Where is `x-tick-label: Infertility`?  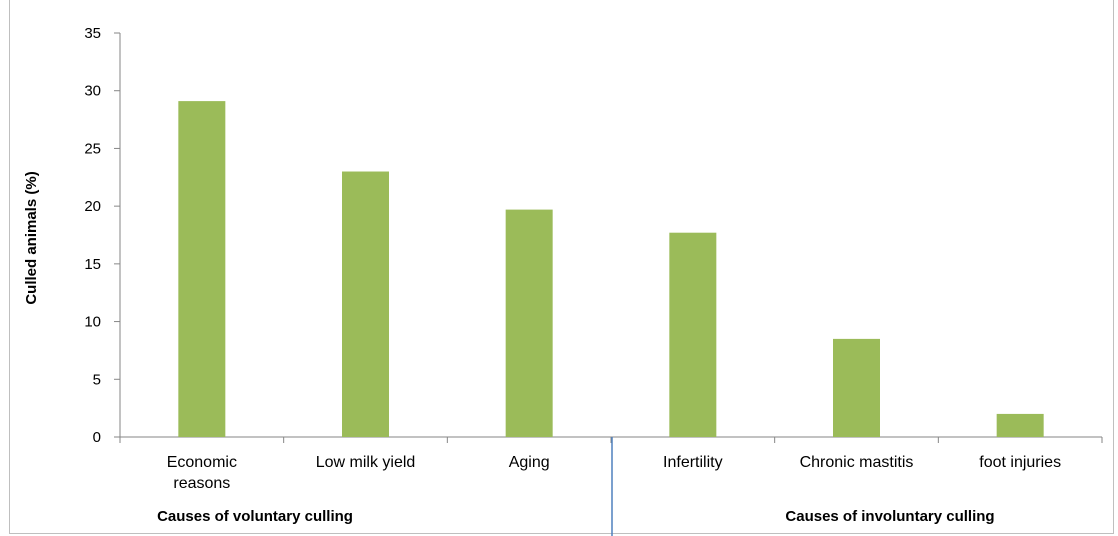
x-tick-label: Infertility is located at coordinates (693, 462).